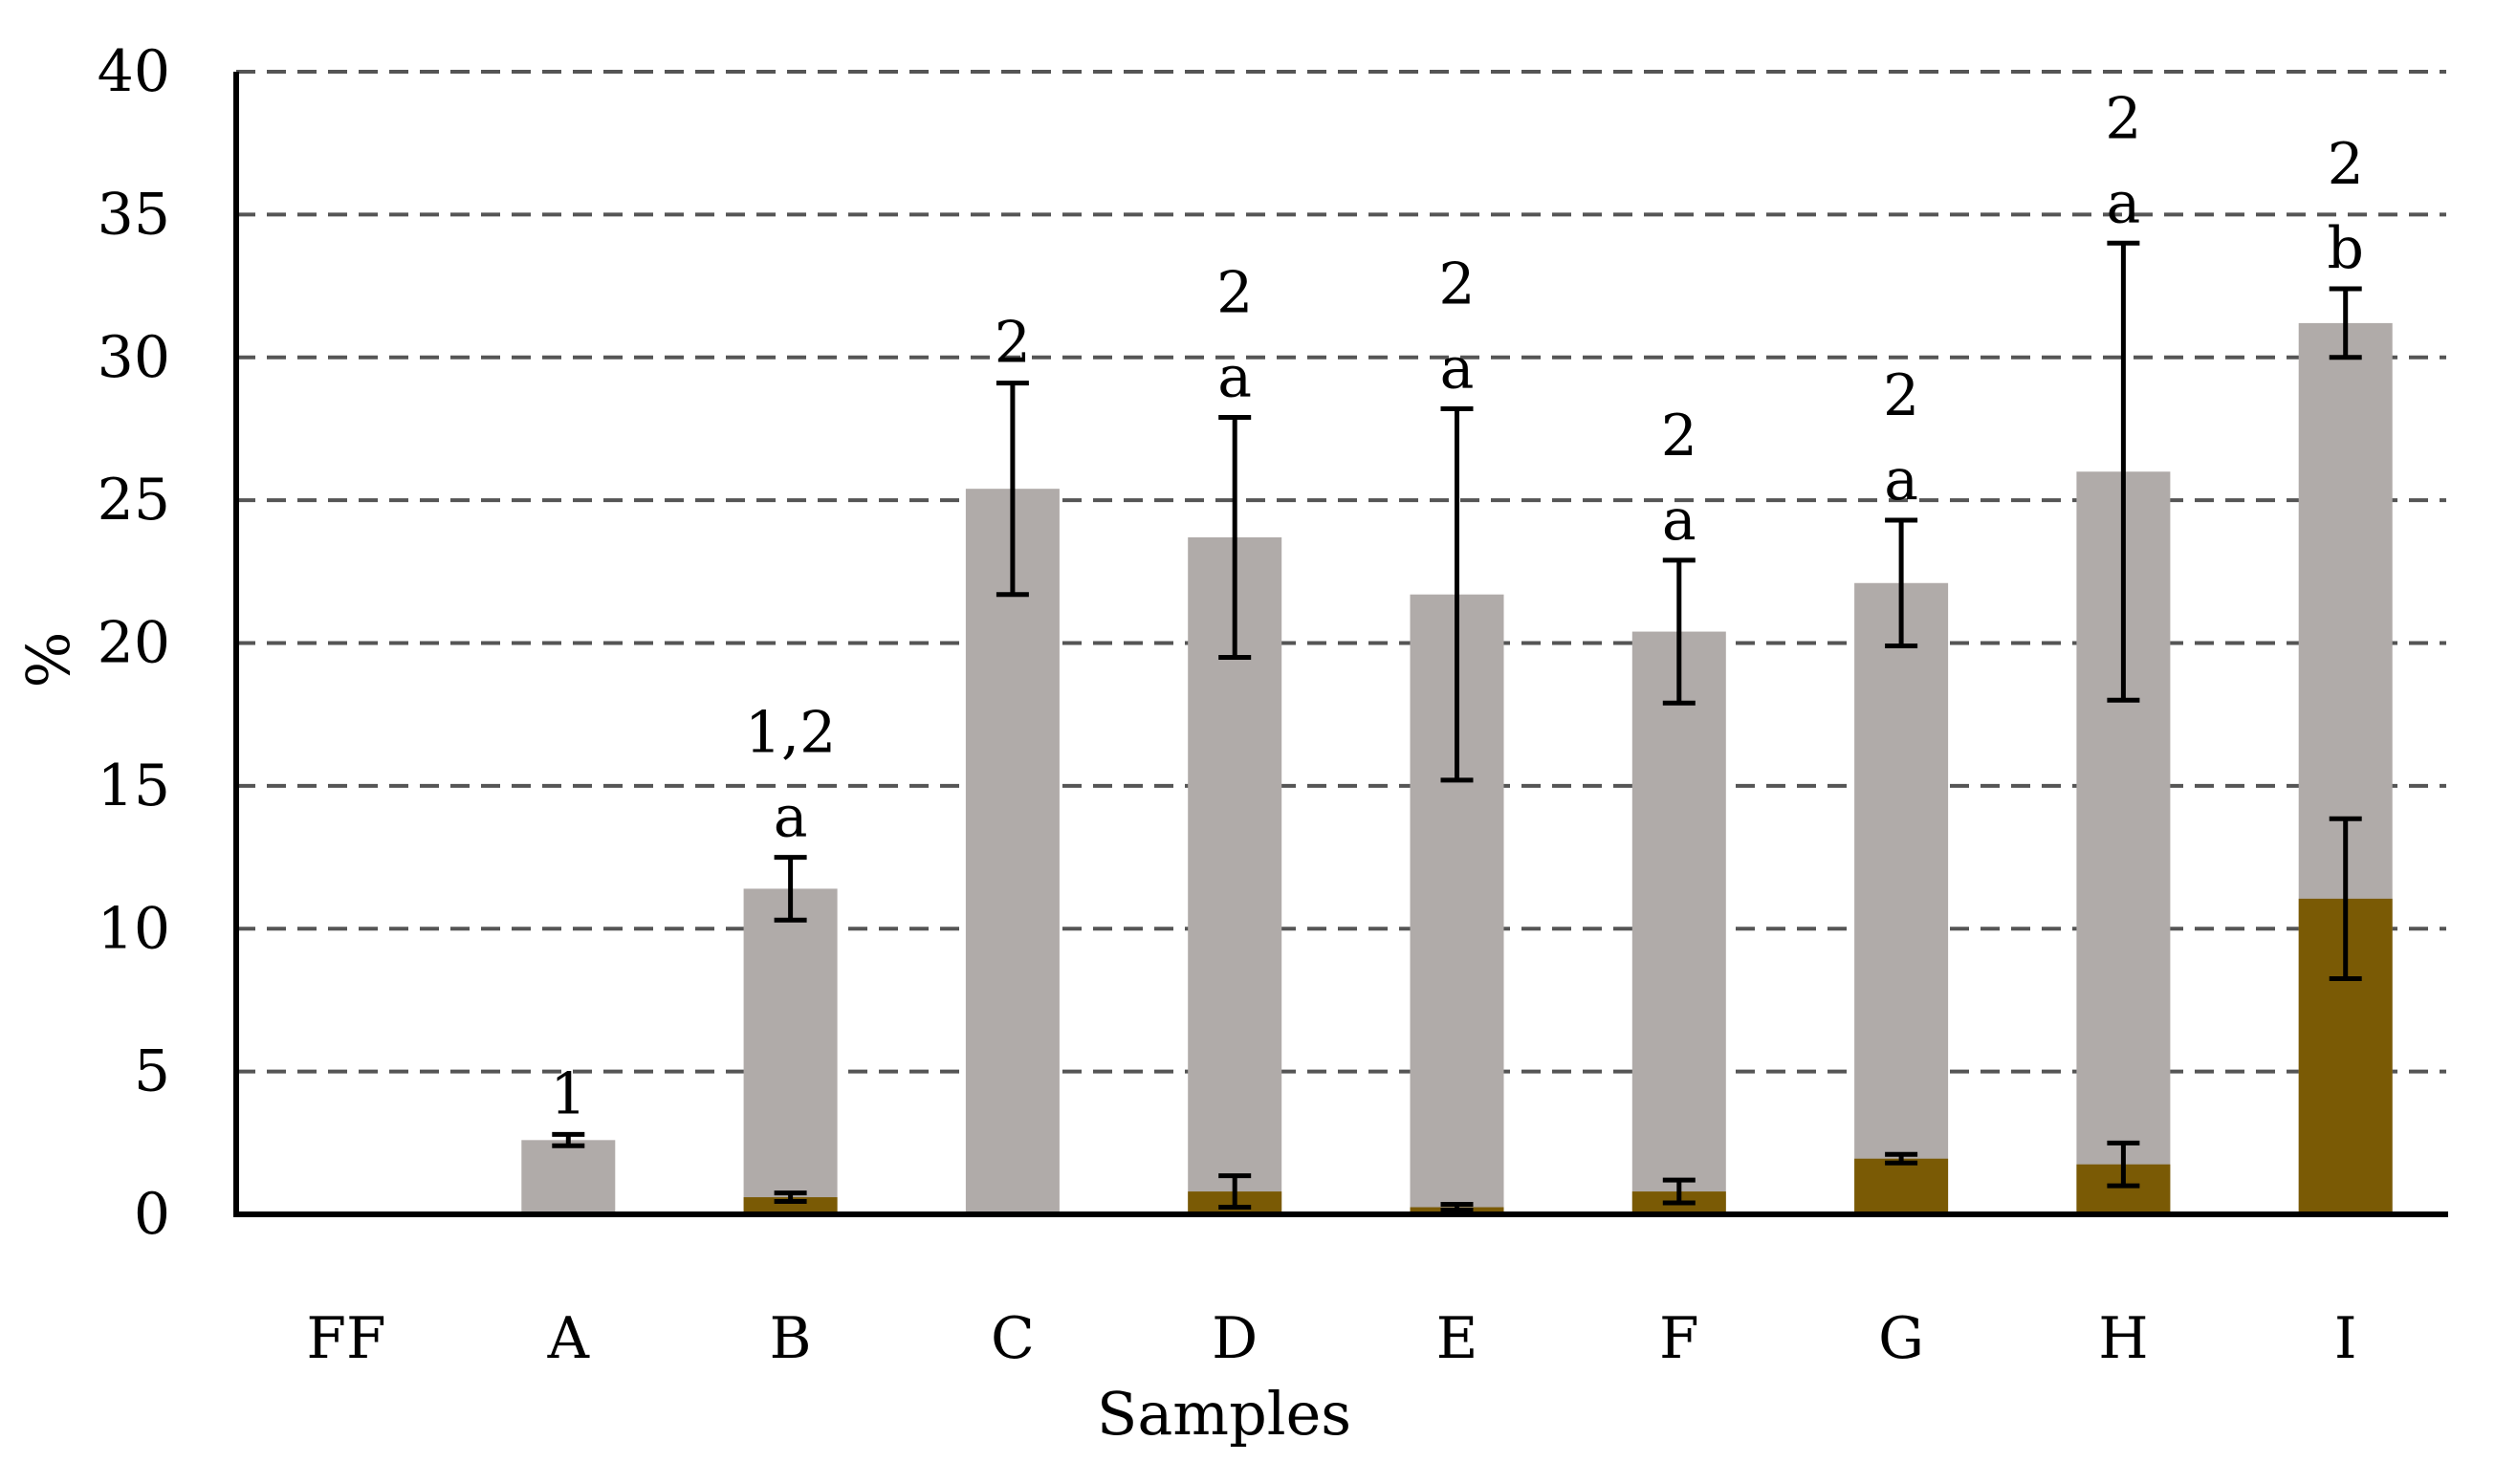 This screenshot has width=2495, height=1484. Describe the element at coordinates (790, 1051) in the screenshot. I see `bar-series-1-B` at that location.